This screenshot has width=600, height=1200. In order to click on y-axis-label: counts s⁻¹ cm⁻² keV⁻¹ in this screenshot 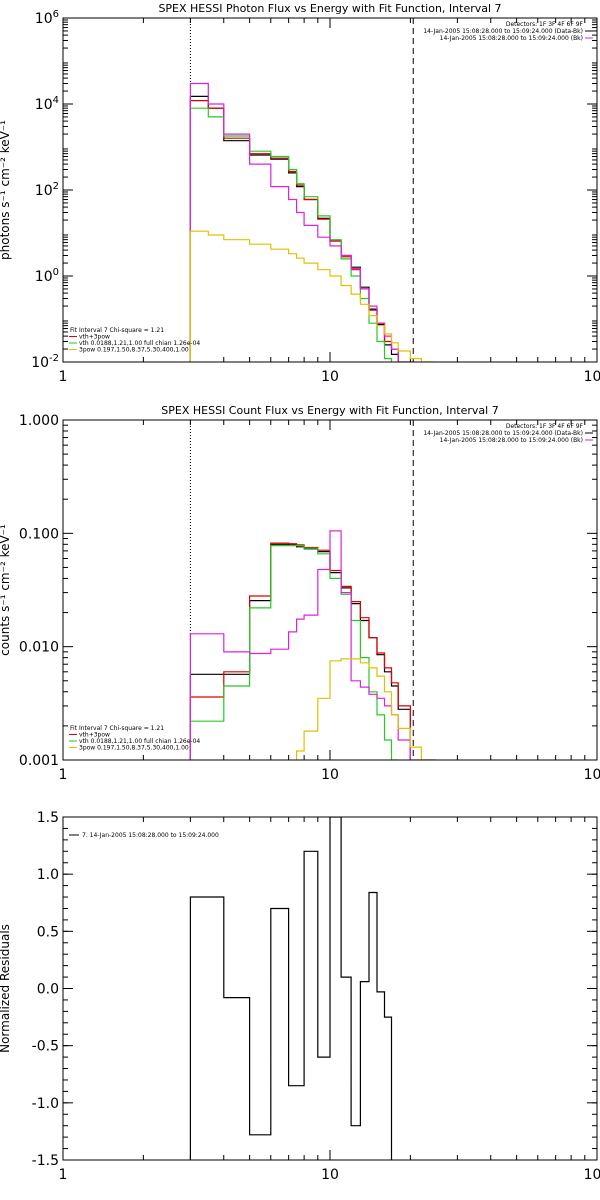, I will do `click(6, 590)`.